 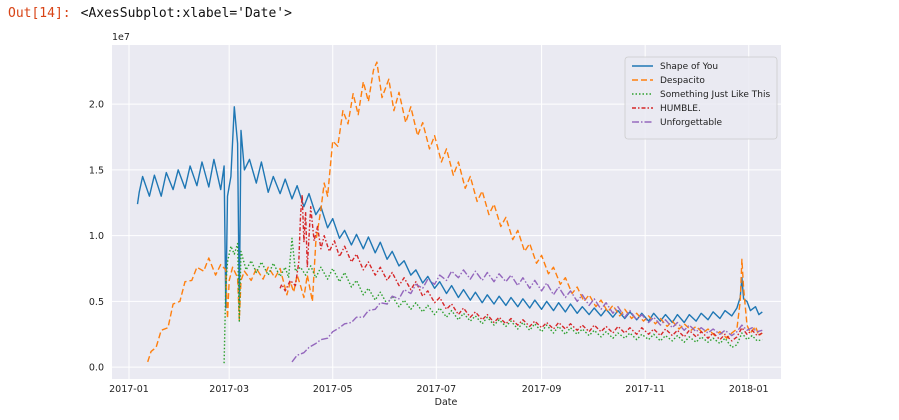 I want to click on y-tick-label: 1.5, so click(x=96, y=170).